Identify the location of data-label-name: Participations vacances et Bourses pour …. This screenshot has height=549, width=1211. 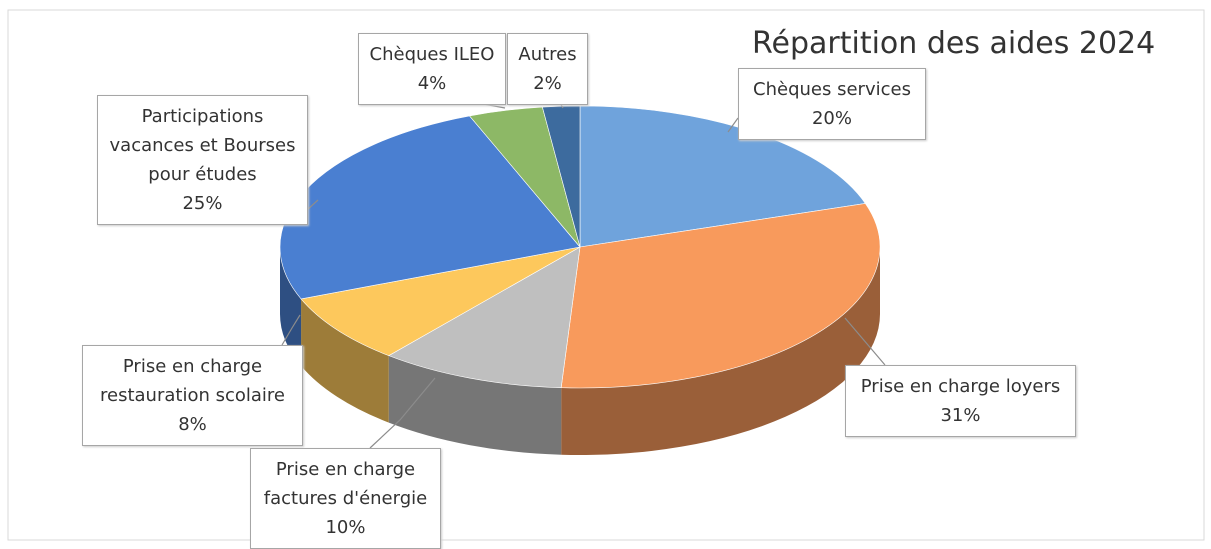
(202, 145).